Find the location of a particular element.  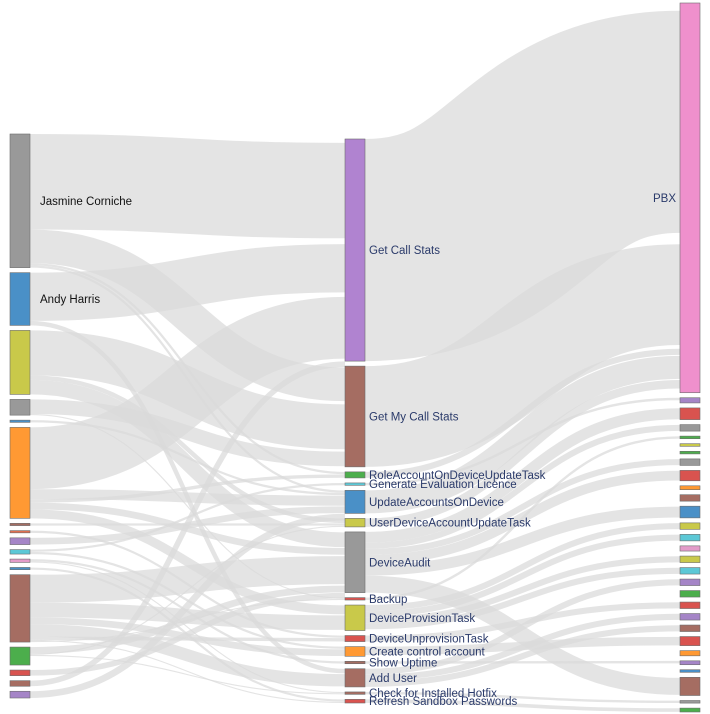

node-d25 is located at coordinates (690, 671).